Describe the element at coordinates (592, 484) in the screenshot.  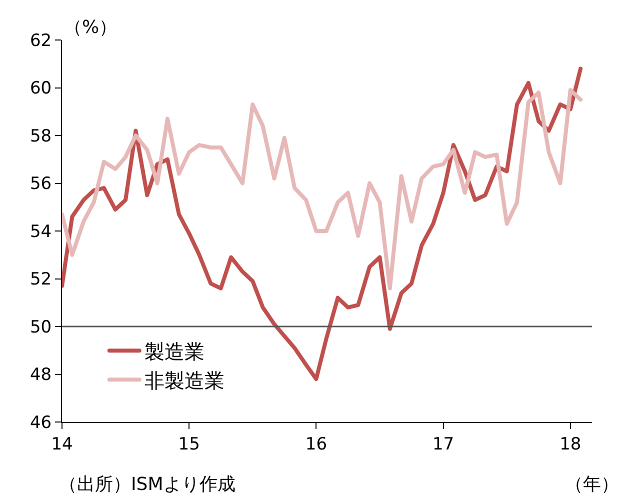
I see `x-axis-title: （年）` at that location.